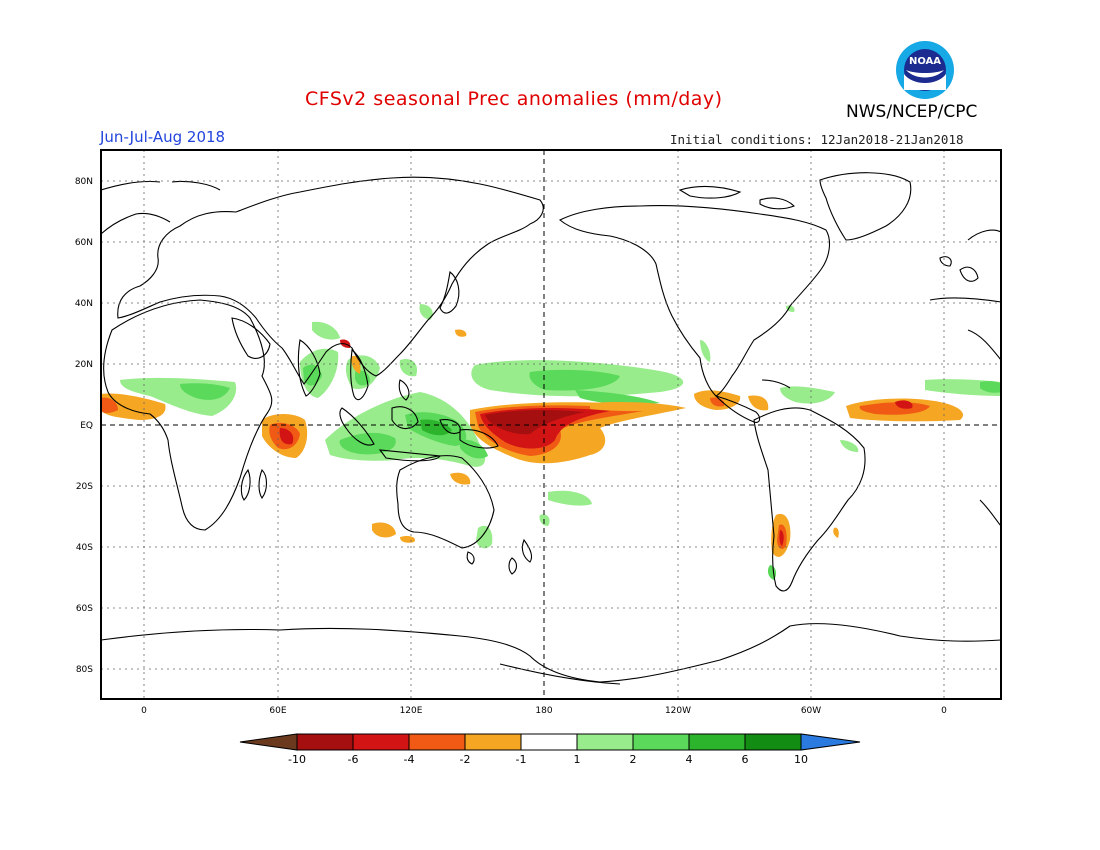  I want to click on season-label: Jun-Jul-Aug 2018, so click(163, 137).